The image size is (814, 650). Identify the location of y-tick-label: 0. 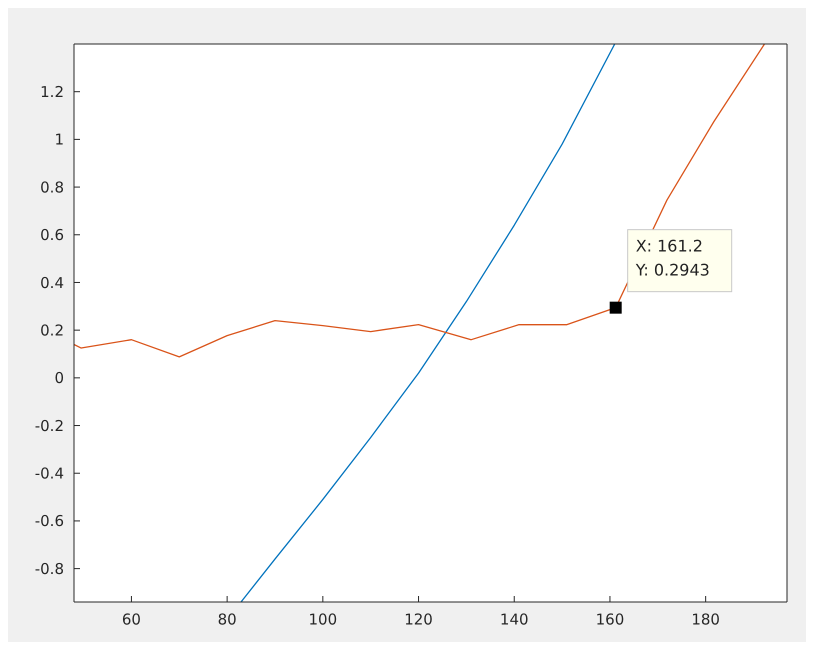
(59, 378).